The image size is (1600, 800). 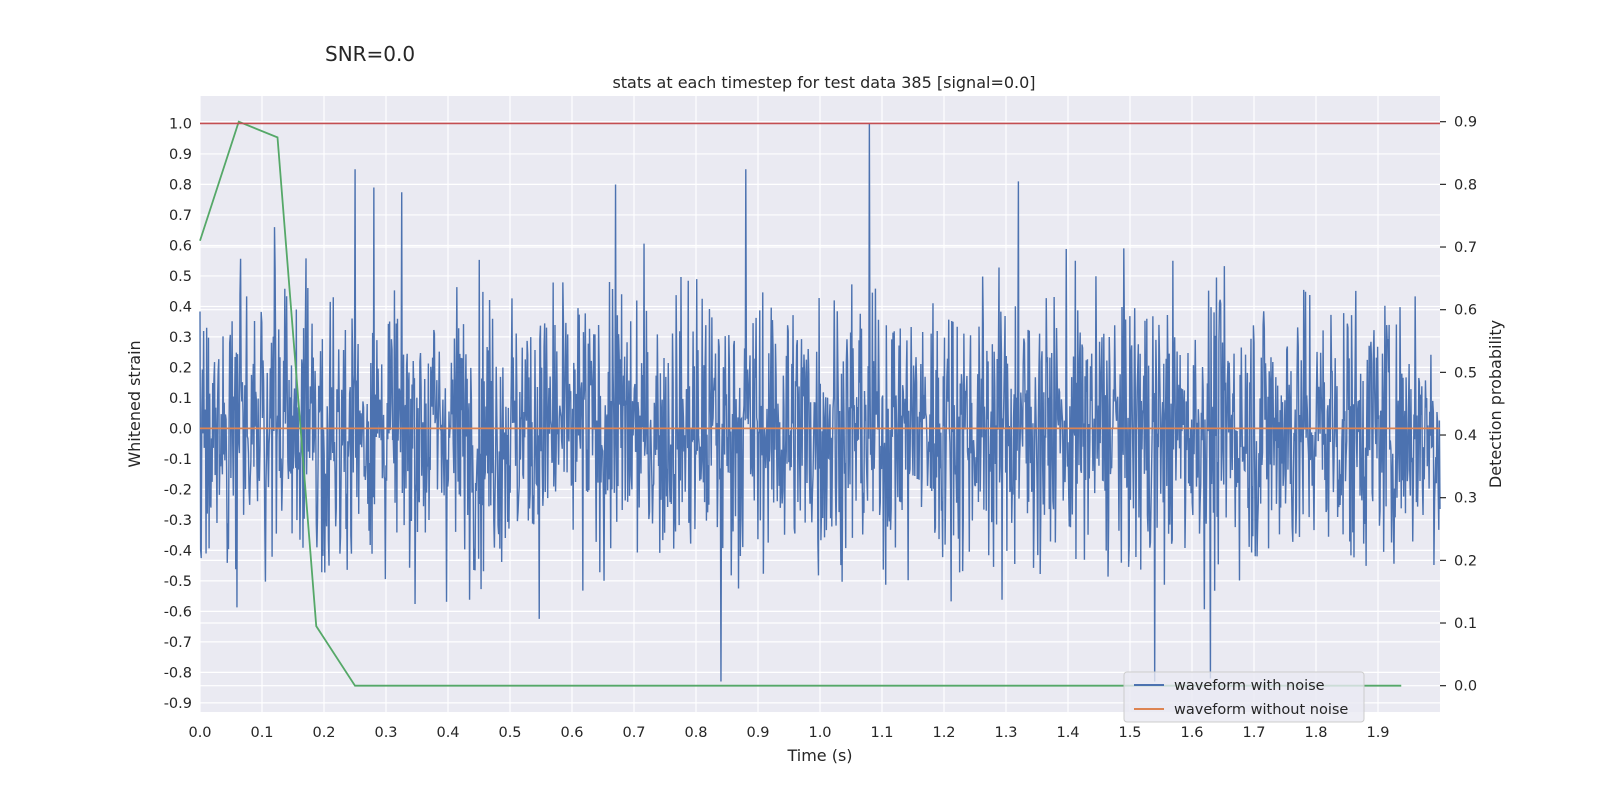 I want to click on legend-label-clean: waveform without noise, so click(x=1261, y=710).